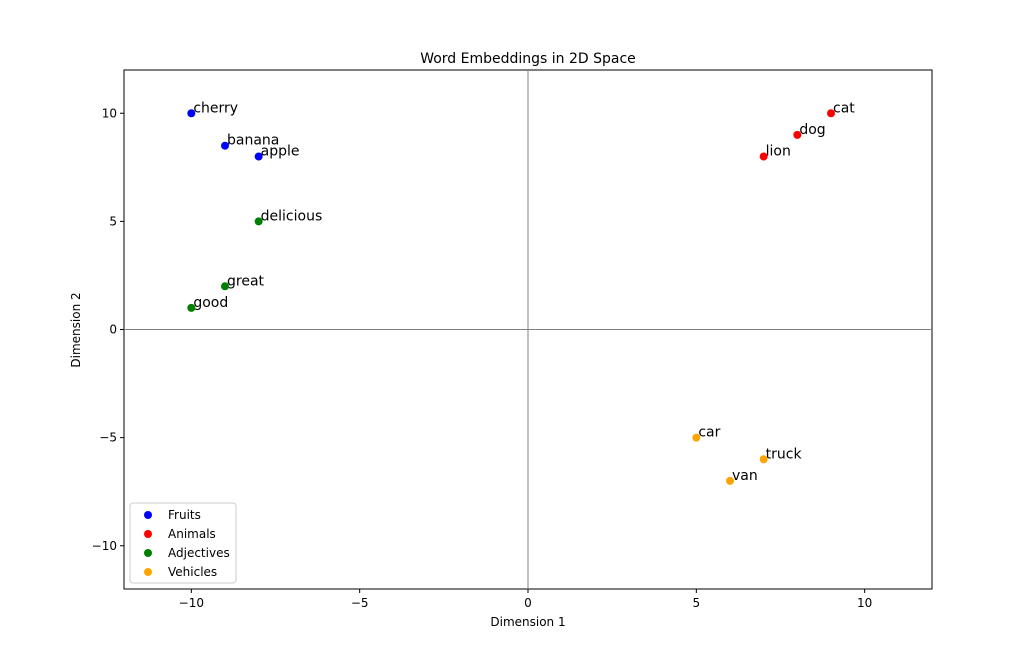 This screenshot has width=1024, height=647. What do you see at coordinates (528, 59) in the screenshot?
I see `chart-title: Word Embeddings in 2D Space` at bounding box center [528, 59].